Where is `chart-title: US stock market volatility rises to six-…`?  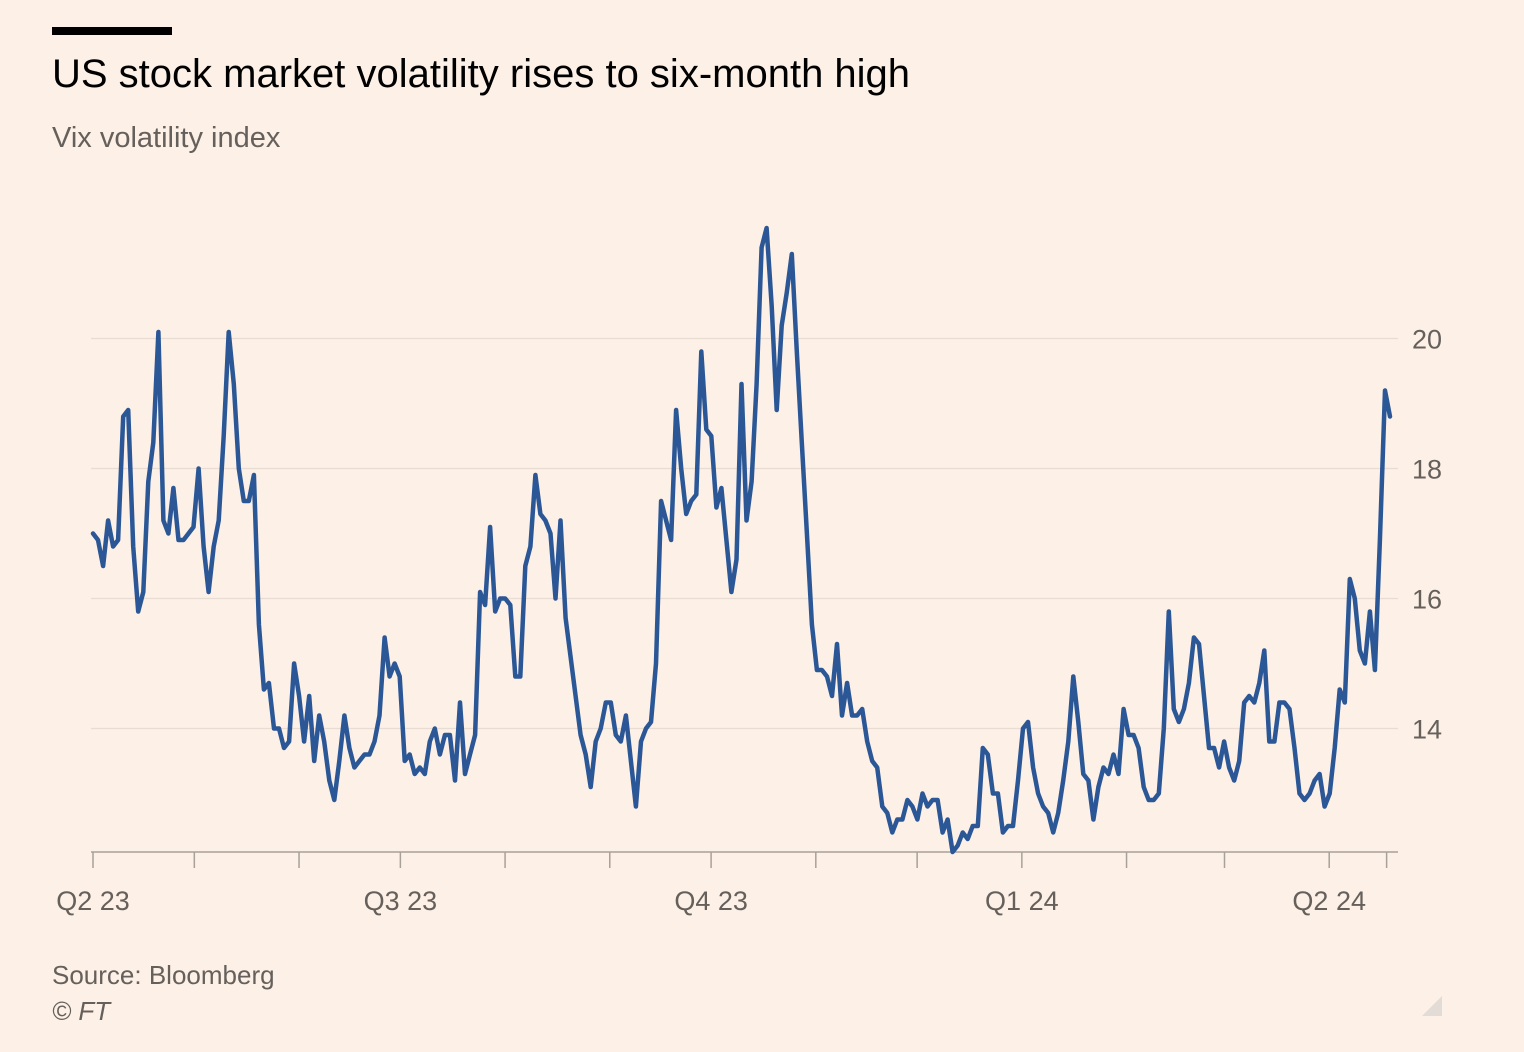
chart-title: US stock market volatility rises to six-… is located at coordinates (481, 74).